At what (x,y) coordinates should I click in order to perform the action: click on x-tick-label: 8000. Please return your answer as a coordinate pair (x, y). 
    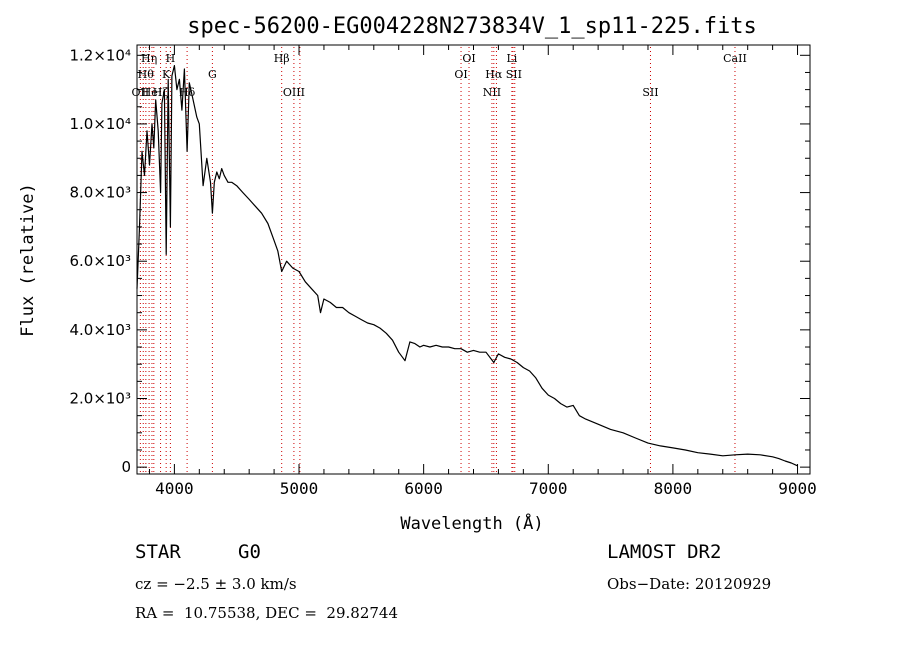
    Looking at the image, I should click on (673, 488).